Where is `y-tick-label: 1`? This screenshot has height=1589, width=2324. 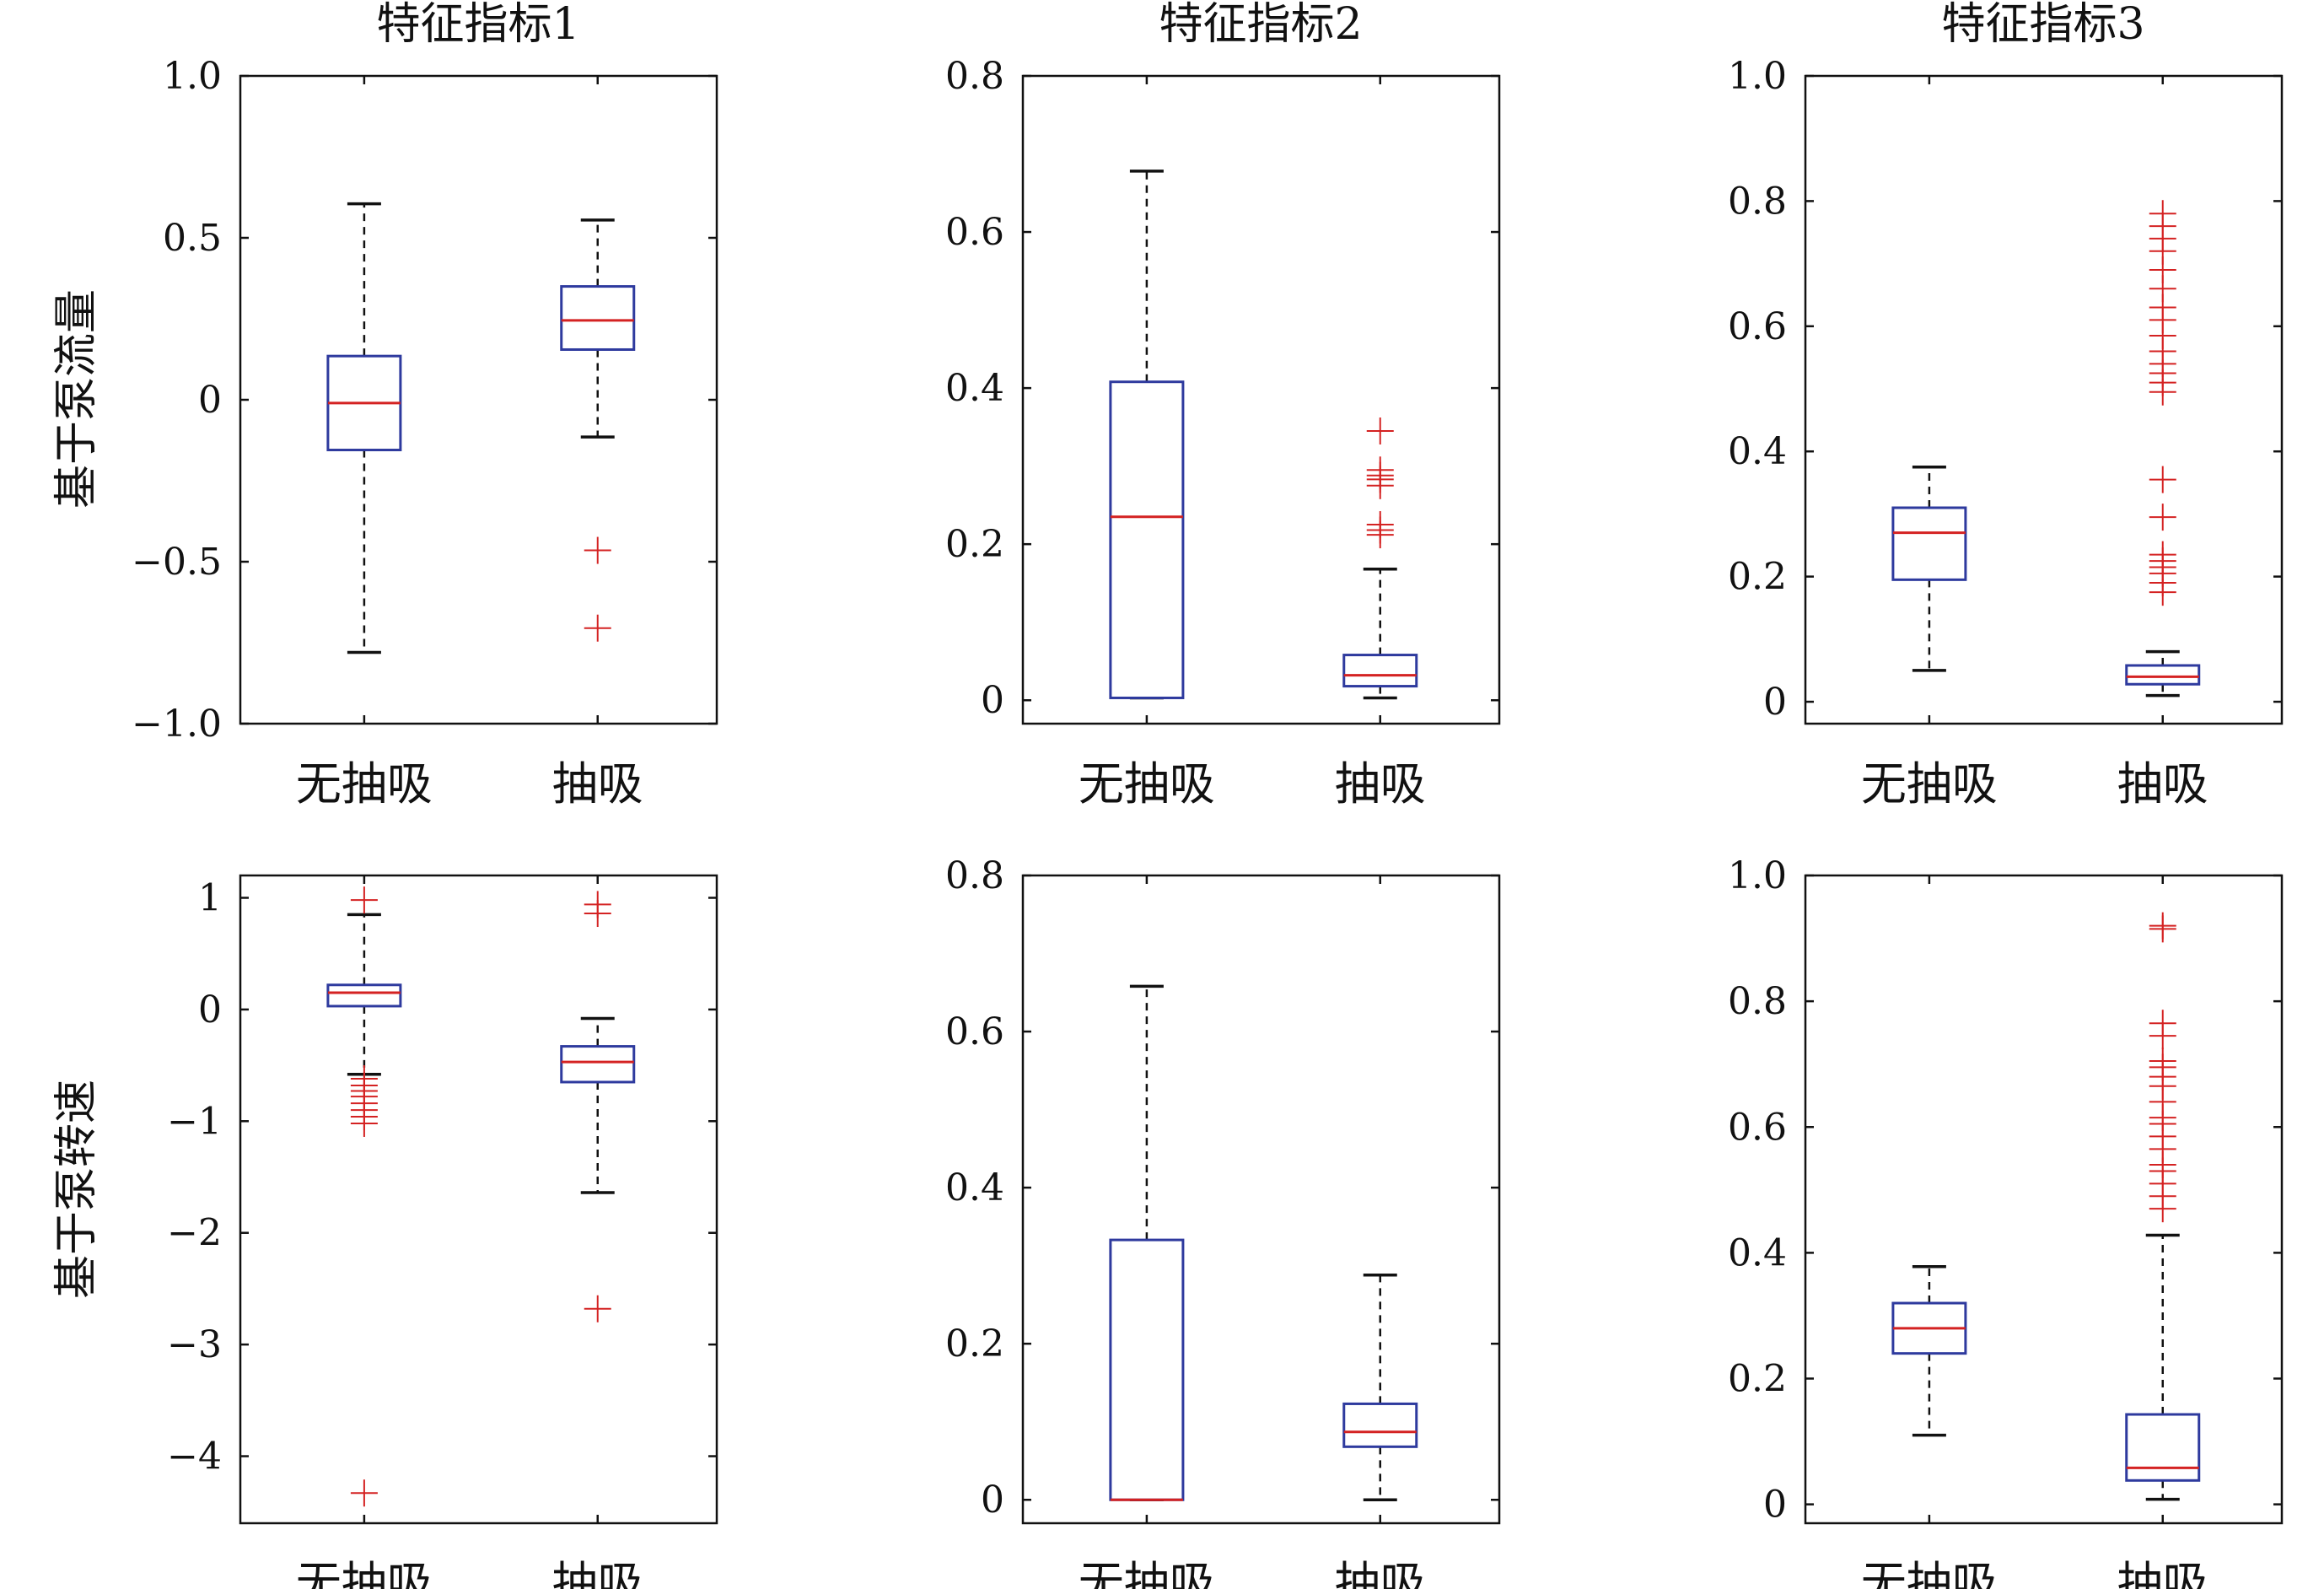 y-tick-label: 1 is located at coordinates (210, 897).